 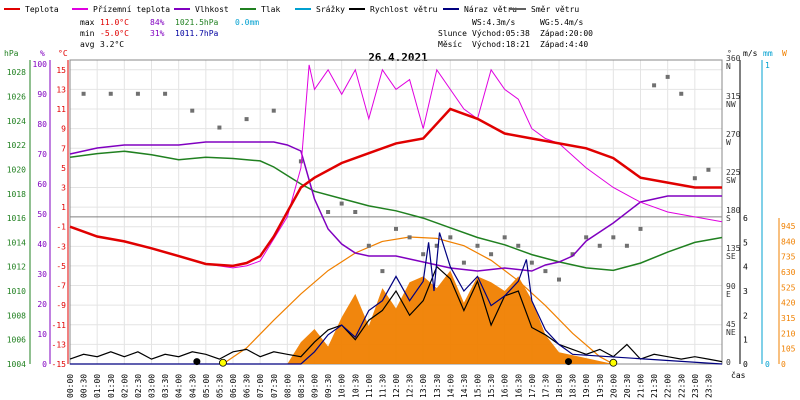 I want to click on legend-label-ground: Přízemní teplota, so click(x=131, y=9).